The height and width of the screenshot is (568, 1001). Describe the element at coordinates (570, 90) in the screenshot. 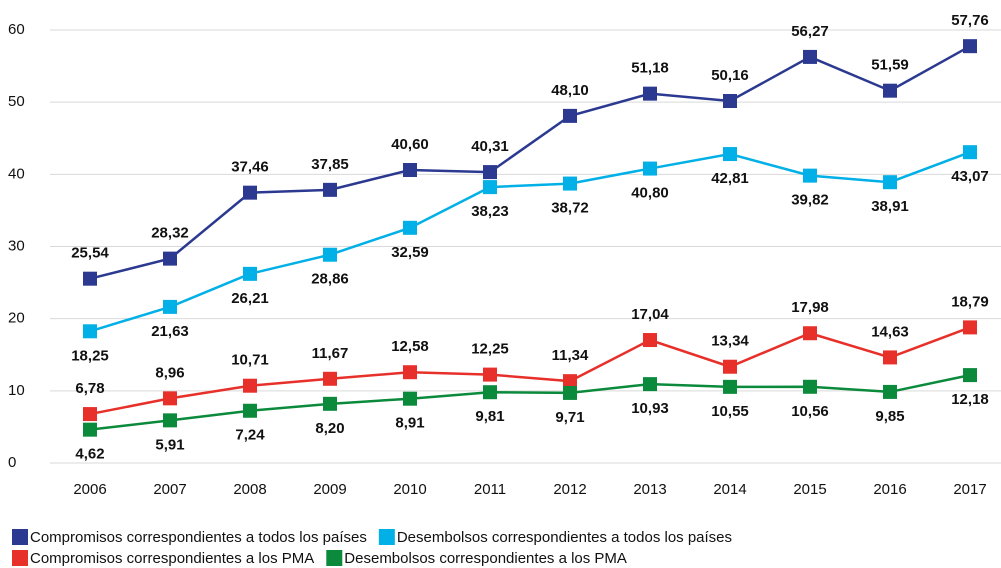

I see `data-label: 48,10` at that location.